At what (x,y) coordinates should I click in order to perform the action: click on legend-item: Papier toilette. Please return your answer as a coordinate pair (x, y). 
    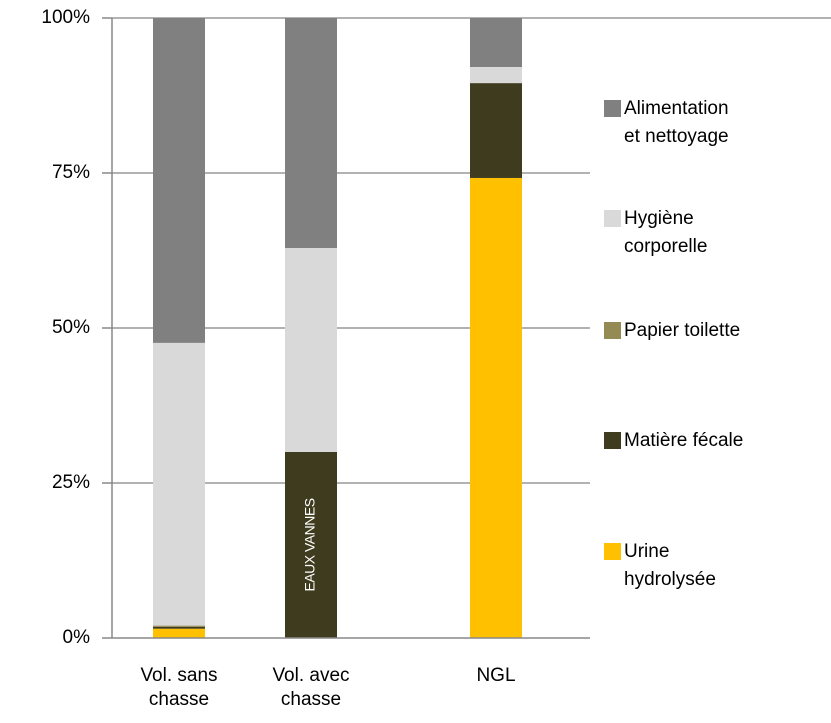
    Looking at the image, I should click on (672, 331).